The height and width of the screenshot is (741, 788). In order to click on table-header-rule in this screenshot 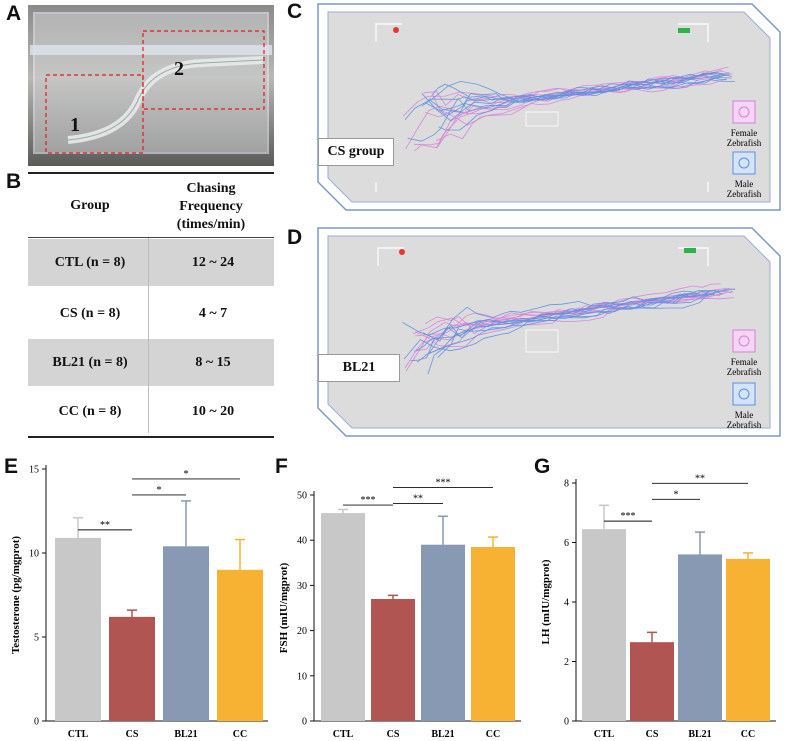, I will do `click(151, 237)`.